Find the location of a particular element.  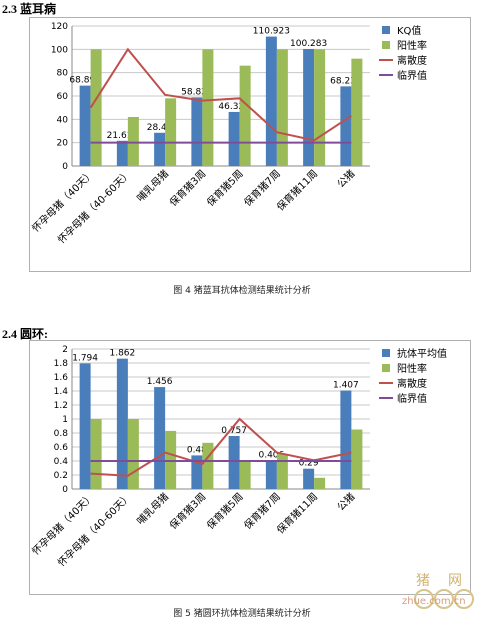

y-tick-label: 1.8 is located at coordinates (61, 364).